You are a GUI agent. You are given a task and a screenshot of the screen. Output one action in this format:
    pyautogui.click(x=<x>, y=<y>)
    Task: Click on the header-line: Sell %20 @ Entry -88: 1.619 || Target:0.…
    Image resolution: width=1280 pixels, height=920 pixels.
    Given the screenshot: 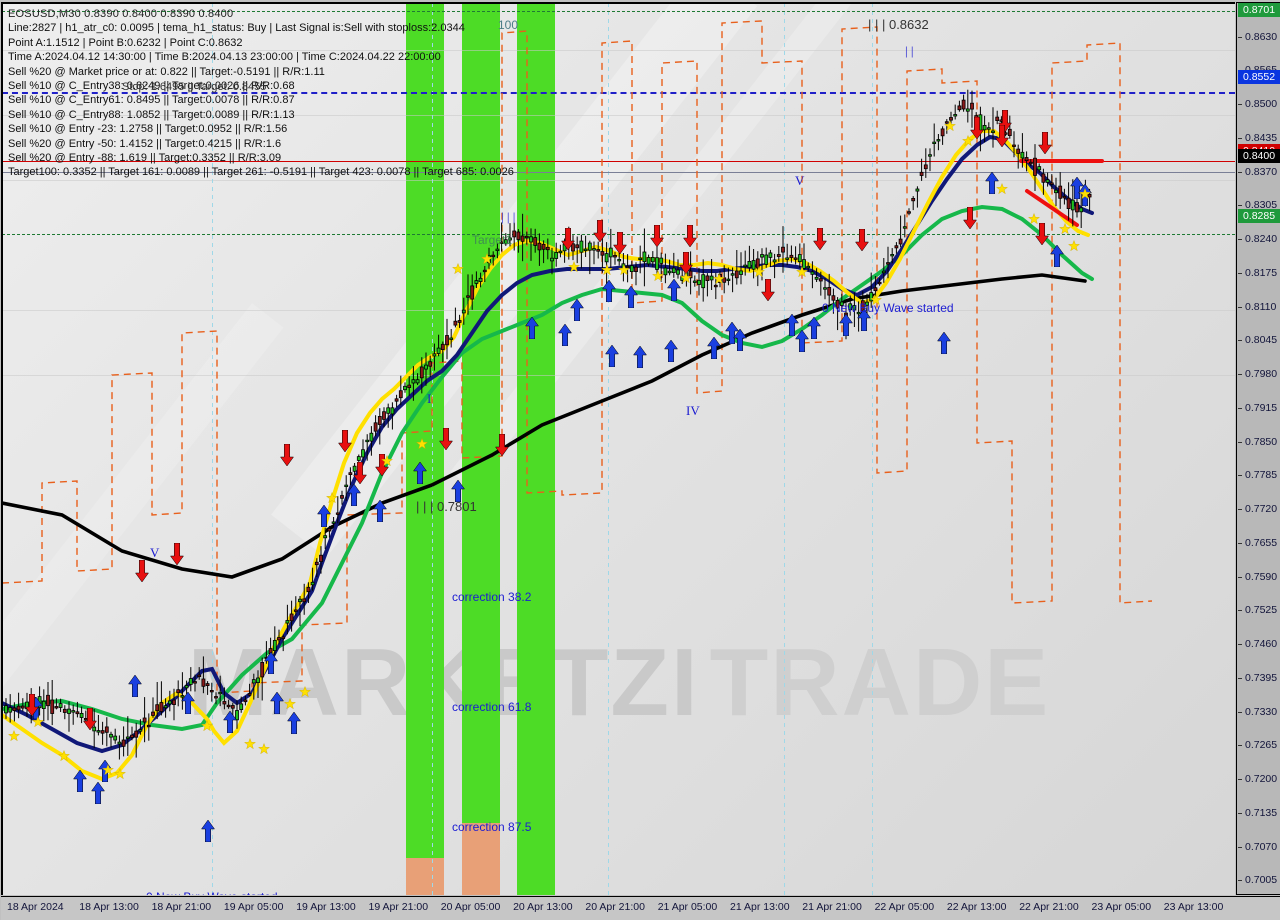 What is the action you would take?
    pyautogui.click(x=145, y=158)
    